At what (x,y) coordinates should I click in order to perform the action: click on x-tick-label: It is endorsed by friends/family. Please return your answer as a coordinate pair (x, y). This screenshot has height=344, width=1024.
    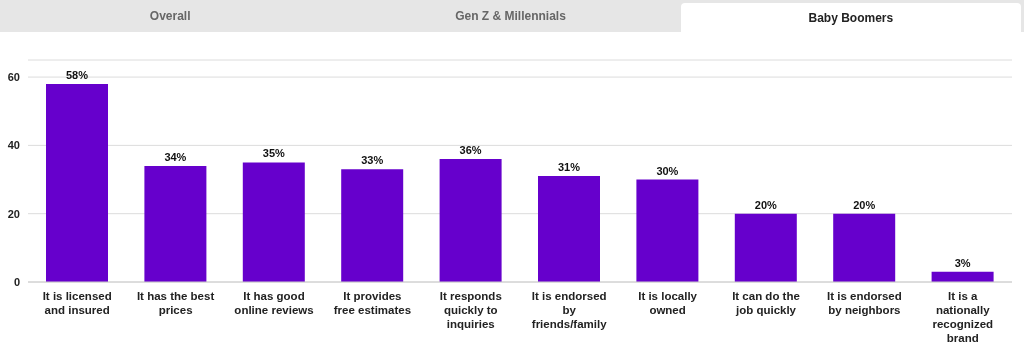
    Looking at the image, I should click on (569, 310).